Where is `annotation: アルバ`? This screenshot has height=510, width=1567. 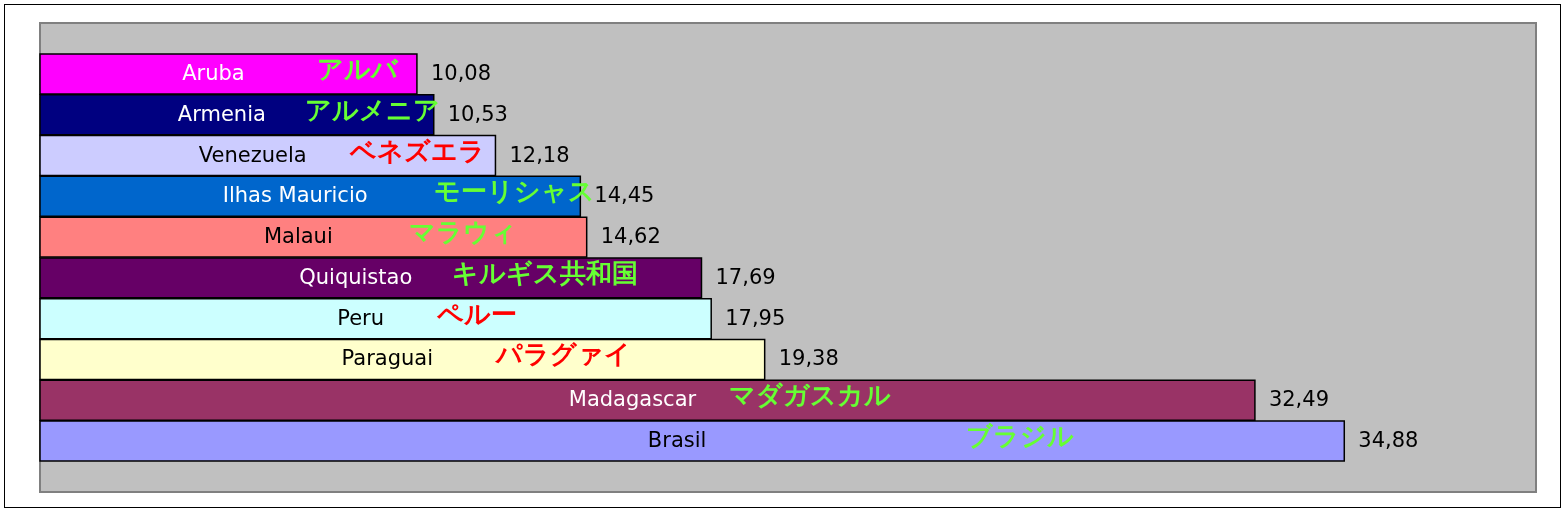
annotation: アルバ is located at coordinates (358, 68).